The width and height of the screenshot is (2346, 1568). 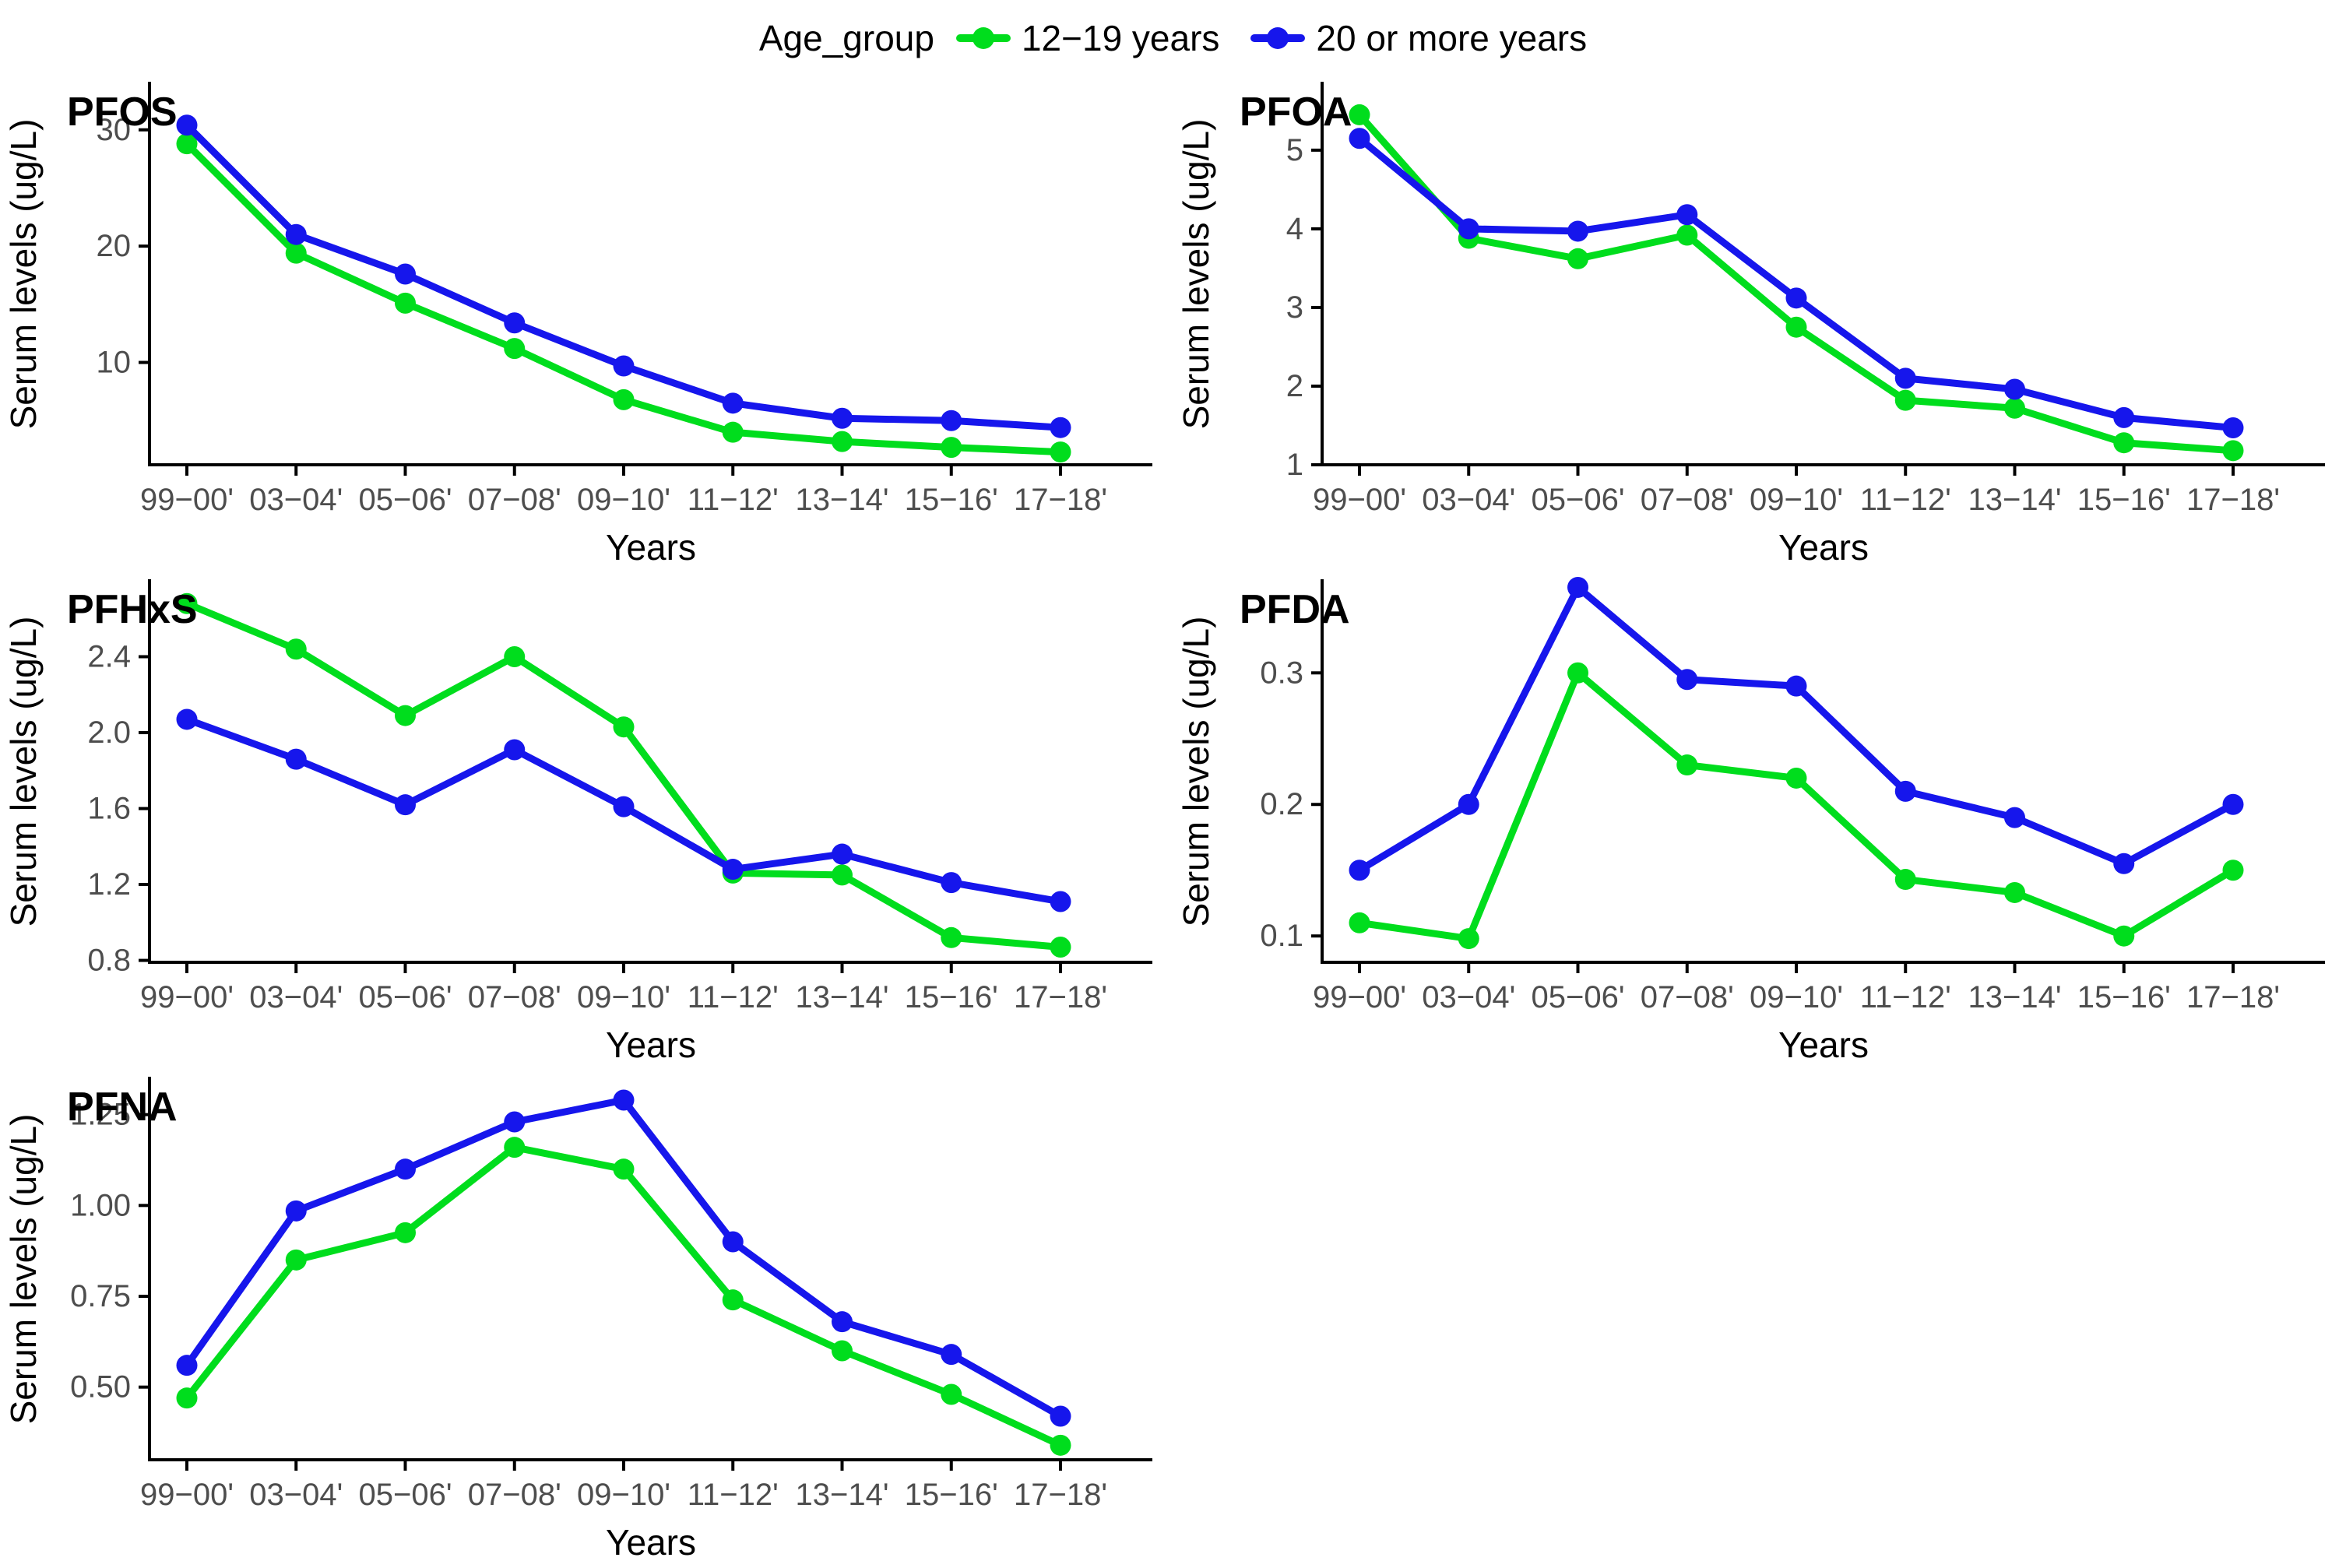 What do you see at coordinates (1294, 150) in the screenshot?
I see `y-tick-label: 5` at bounding box center [1294, 150].